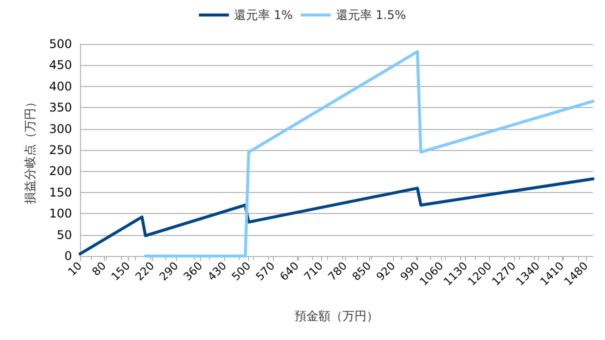 The width and height of the screenshot is (605, 340). What do you see at coordinates (263, 15) in the screenshot?
I see `legend-label: 還元率 1%` at bounding box center [263, 15].